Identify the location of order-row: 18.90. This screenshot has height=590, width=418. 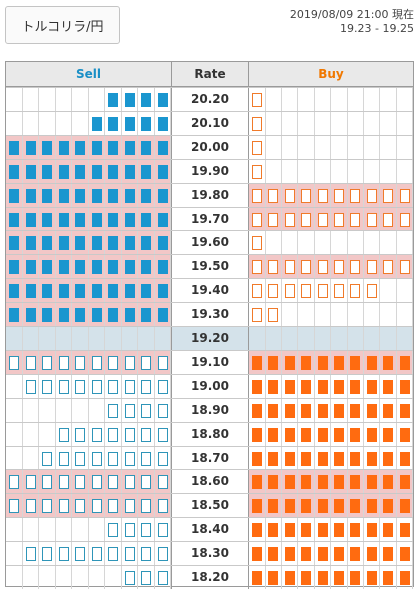
(210, 409).